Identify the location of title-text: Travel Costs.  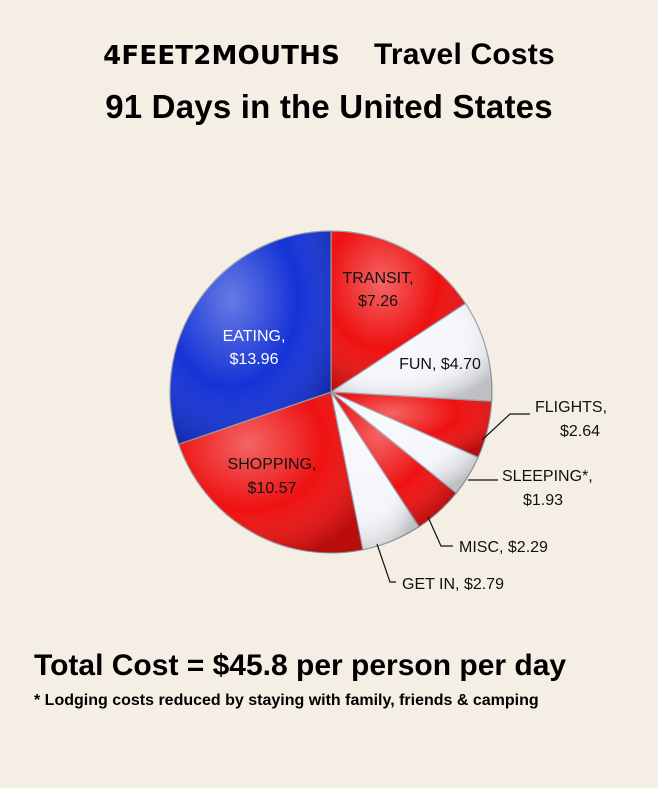
(464, 54).